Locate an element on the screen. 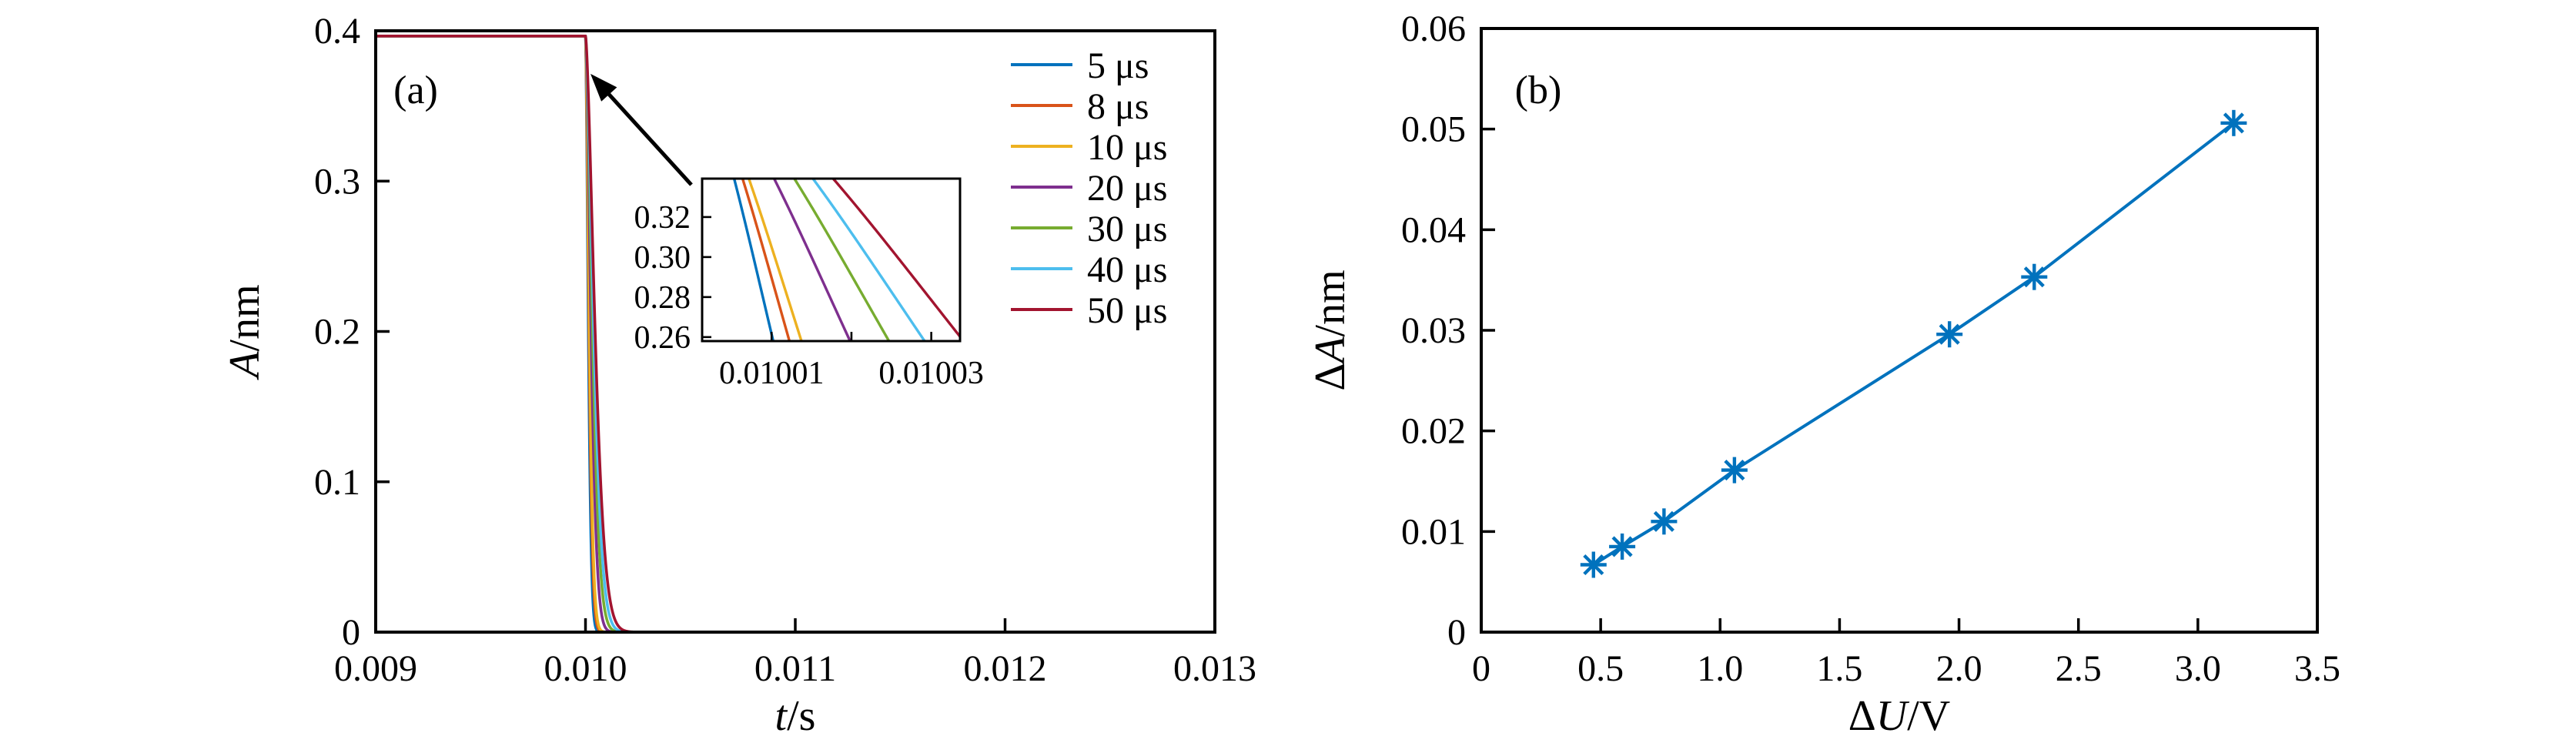 The height and width of the screenshot is (753, 2576). legend-item: 50 μs is located at coordinates (1089, 310).